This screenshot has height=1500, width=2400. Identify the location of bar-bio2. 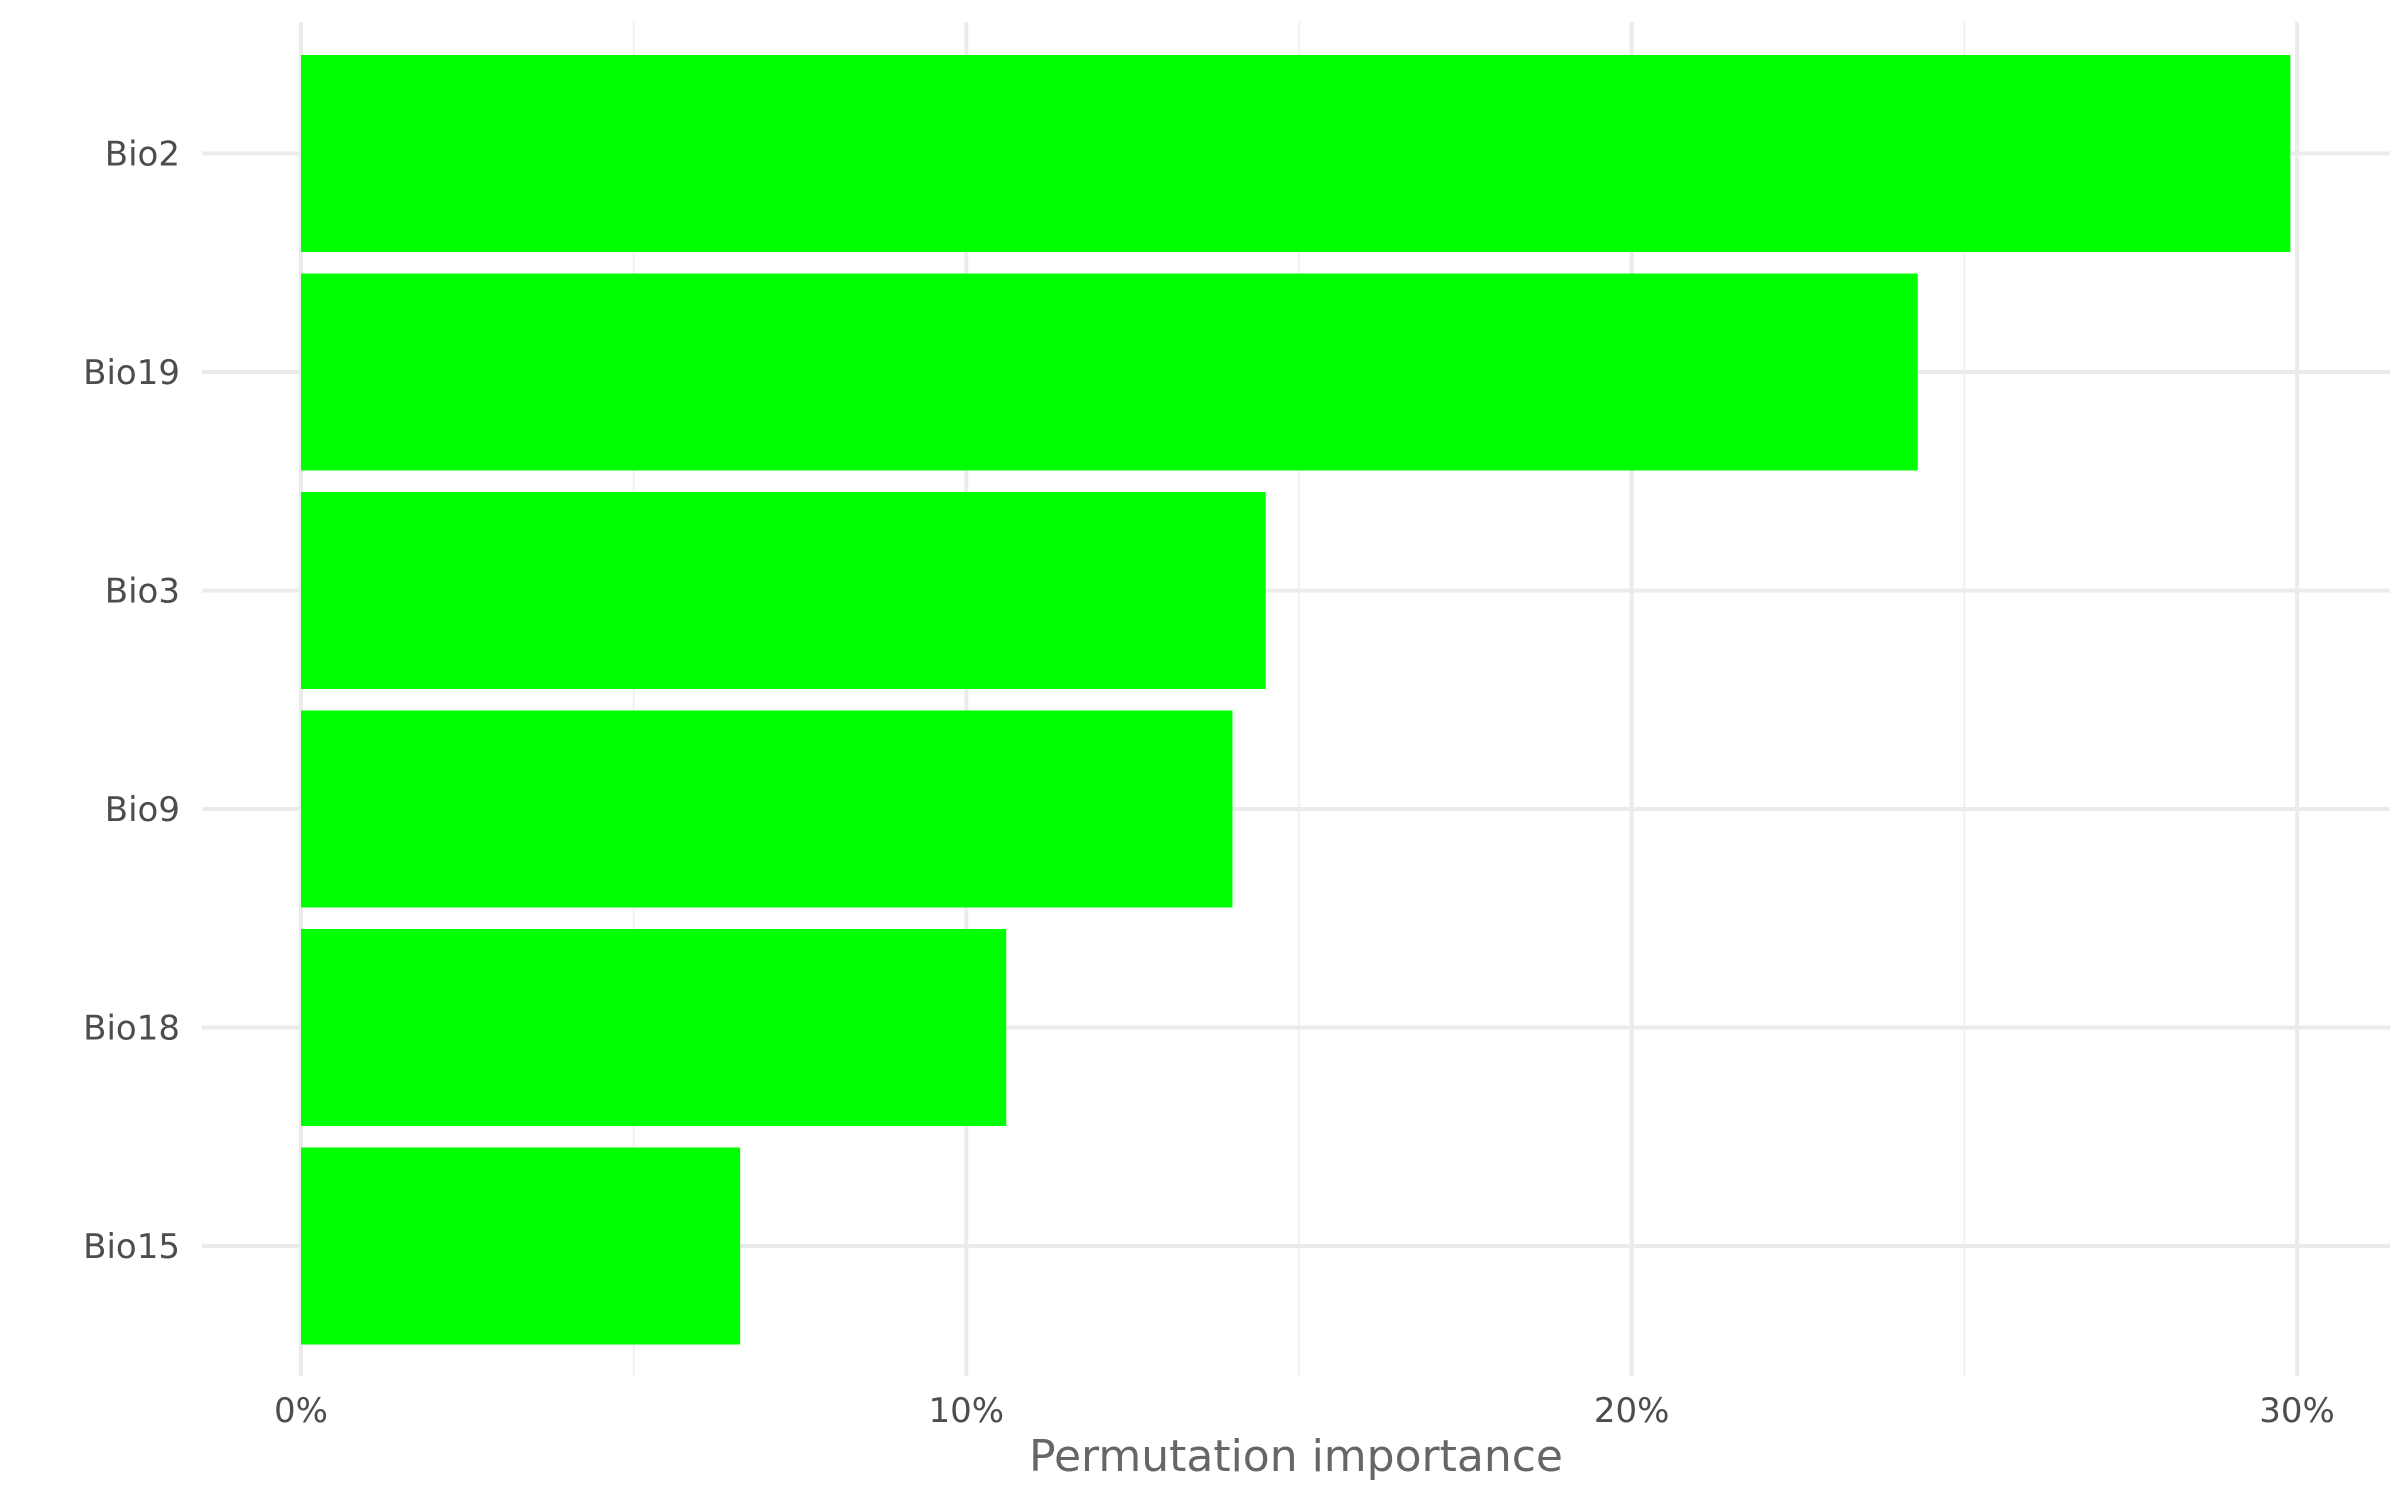
(1296, 153).